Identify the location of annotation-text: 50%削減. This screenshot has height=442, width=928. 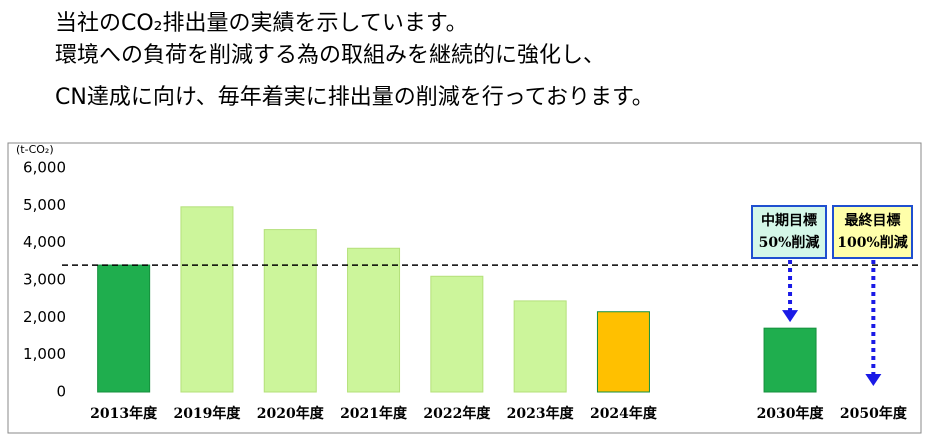
(789, 242).